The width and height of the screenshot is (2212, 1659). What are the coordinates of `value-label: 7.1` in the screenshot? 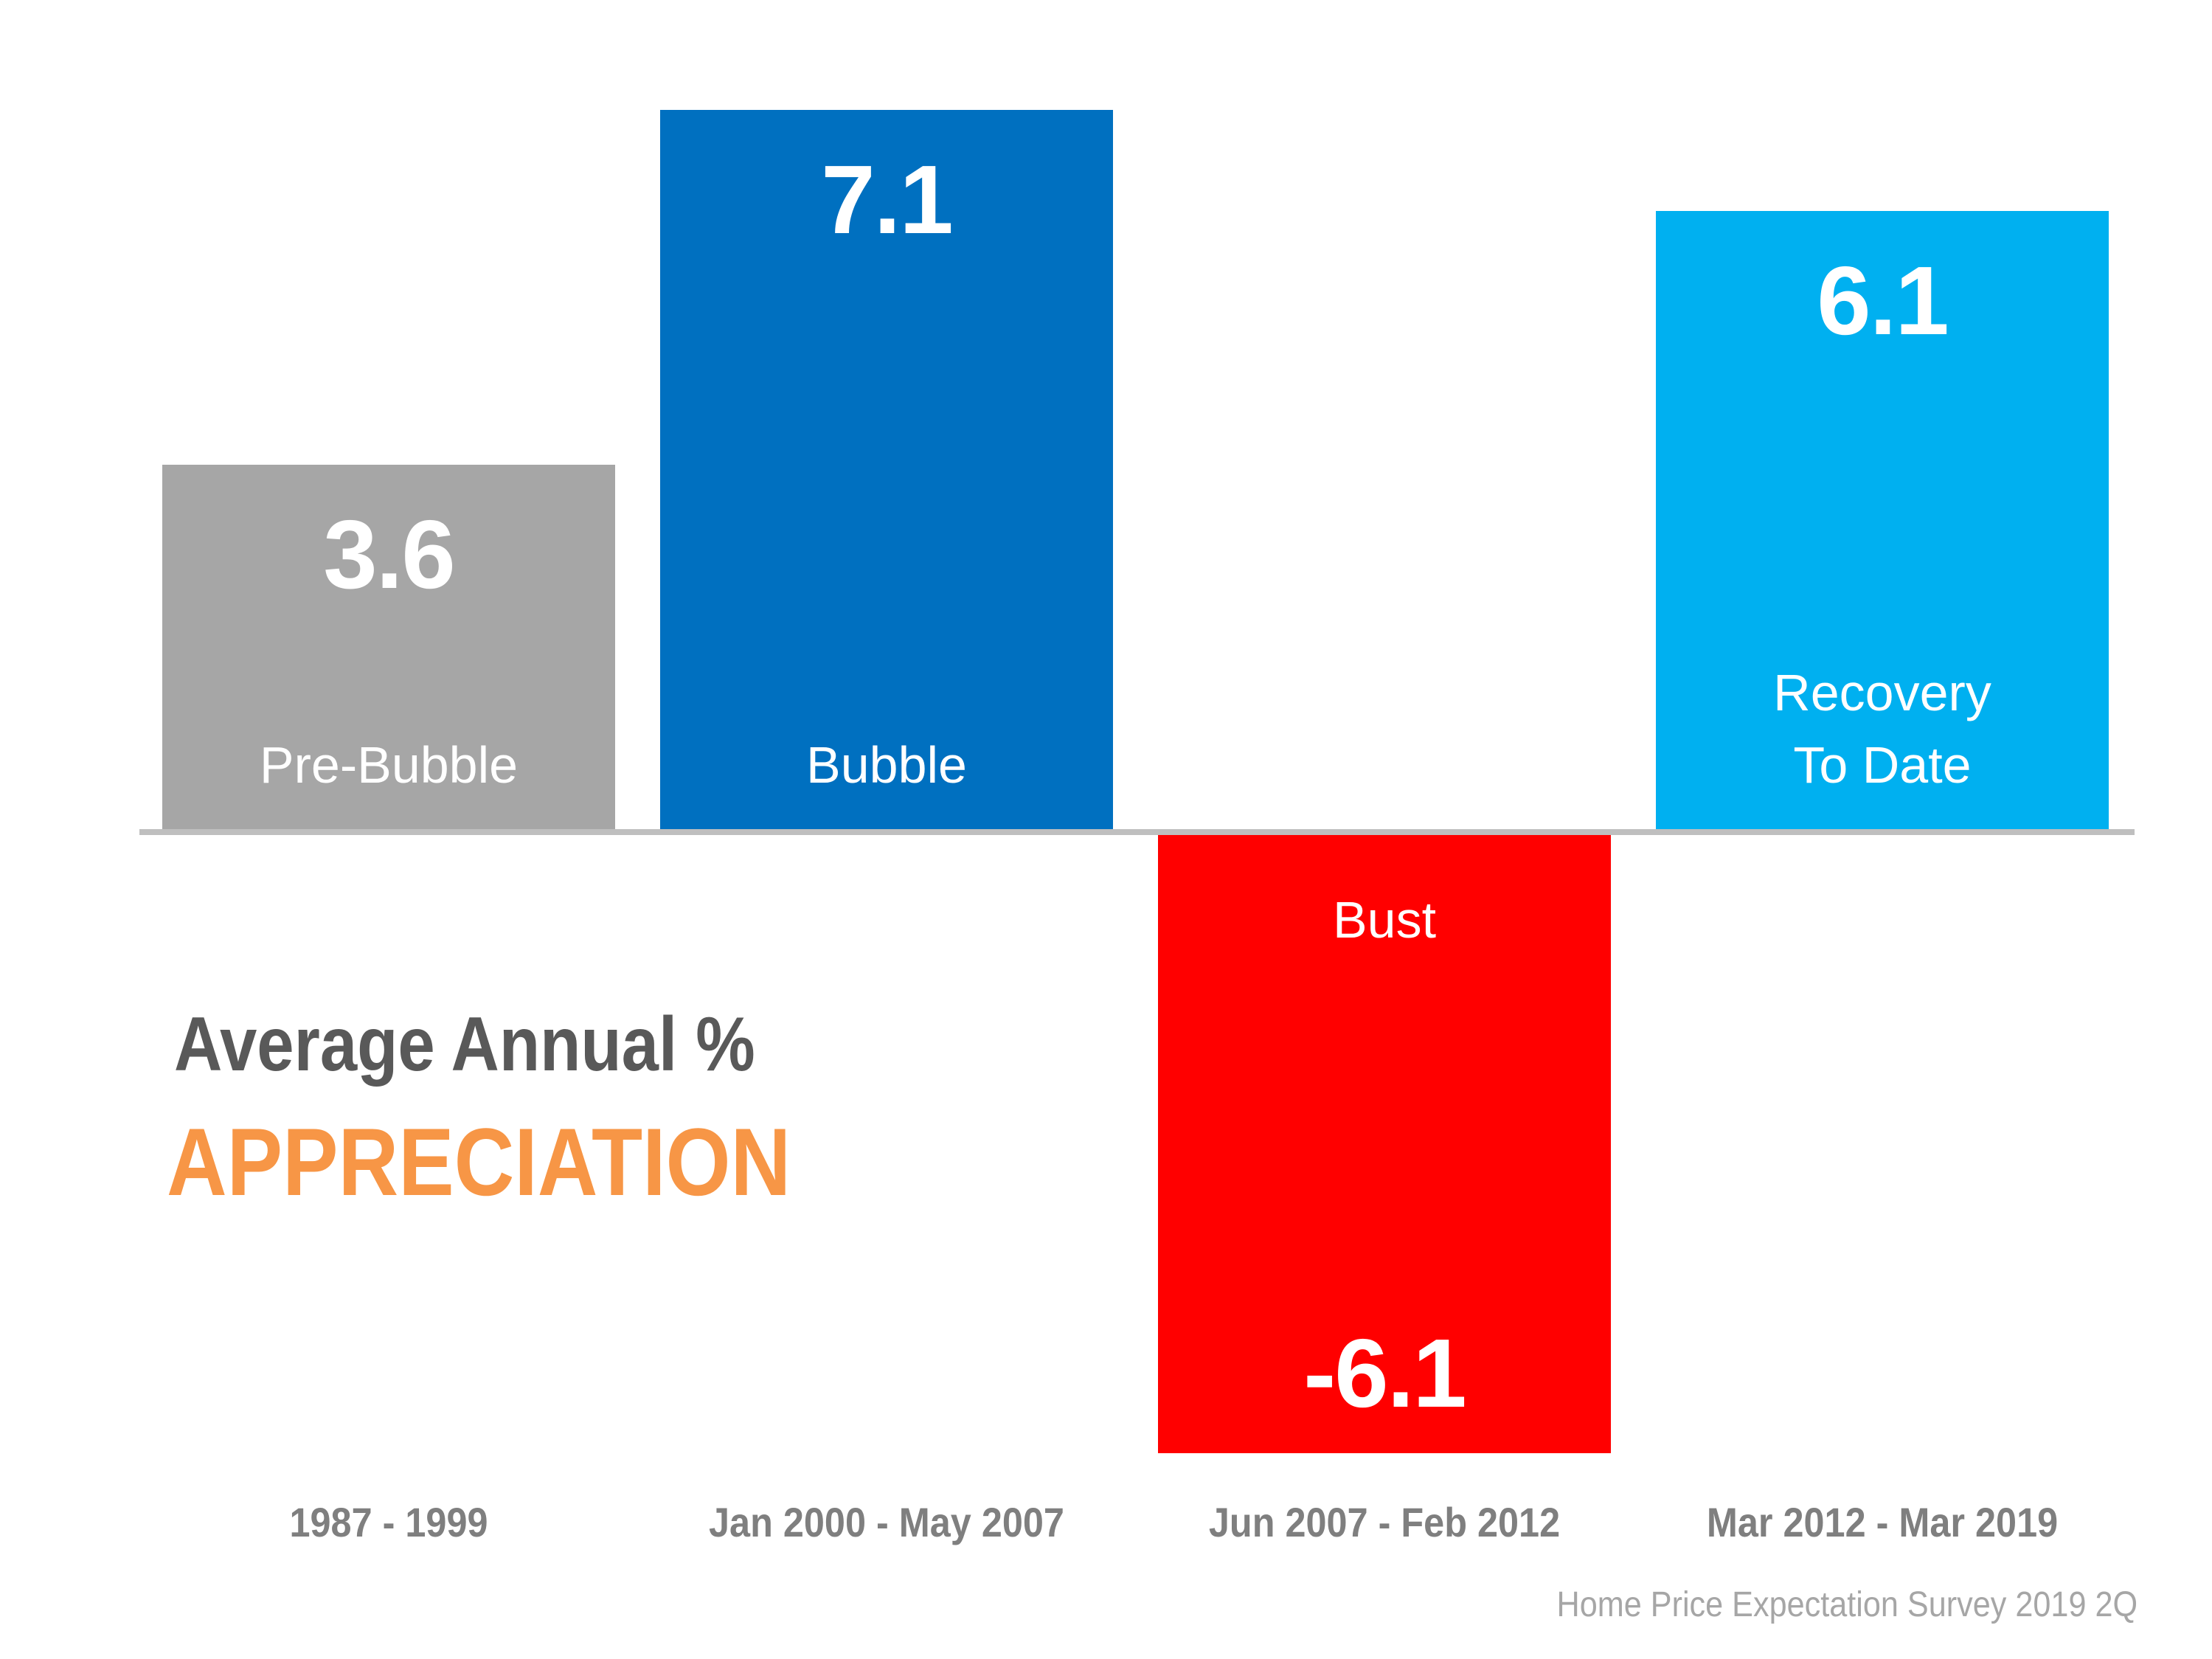 It's located at (887, 200).